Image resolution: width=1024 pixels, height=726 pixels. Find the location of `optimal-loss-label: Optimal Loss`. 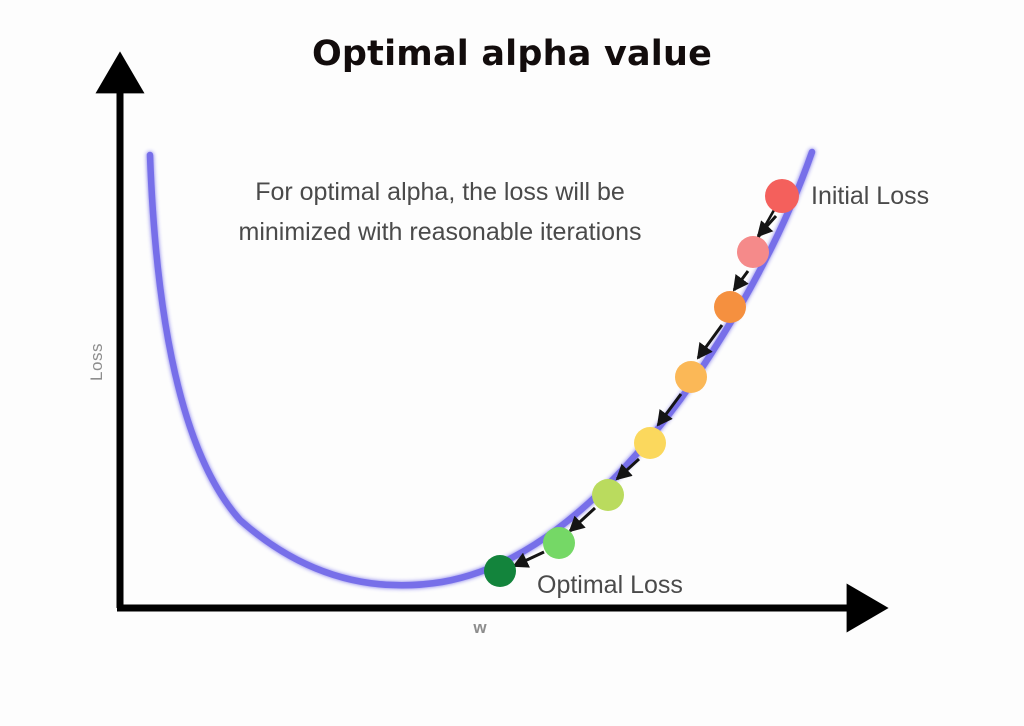

optimal-loss-label: Optimal Loss is located at coordinates (610, 585).